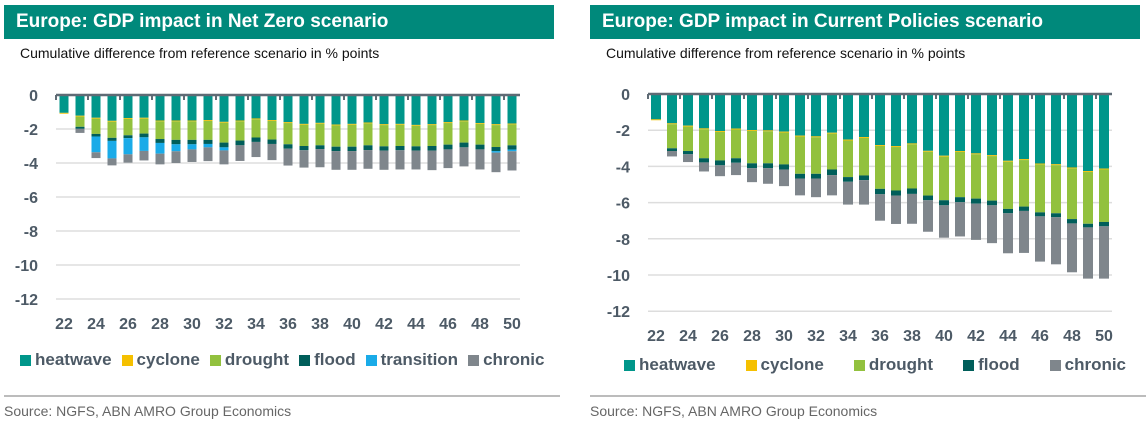 This screenshot has height=423, width=1146. What do you see at coordinates (1040, 336) in the screenshot?
I see `x-tick-label: 46` at bounding box center [1040, 336].